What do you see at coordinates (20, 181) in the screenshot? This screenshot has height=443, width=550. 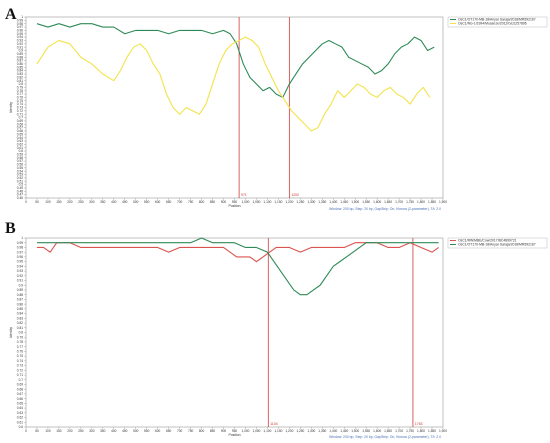 I see `y-tick-label: 0.51` at bounding box center [20, 181].